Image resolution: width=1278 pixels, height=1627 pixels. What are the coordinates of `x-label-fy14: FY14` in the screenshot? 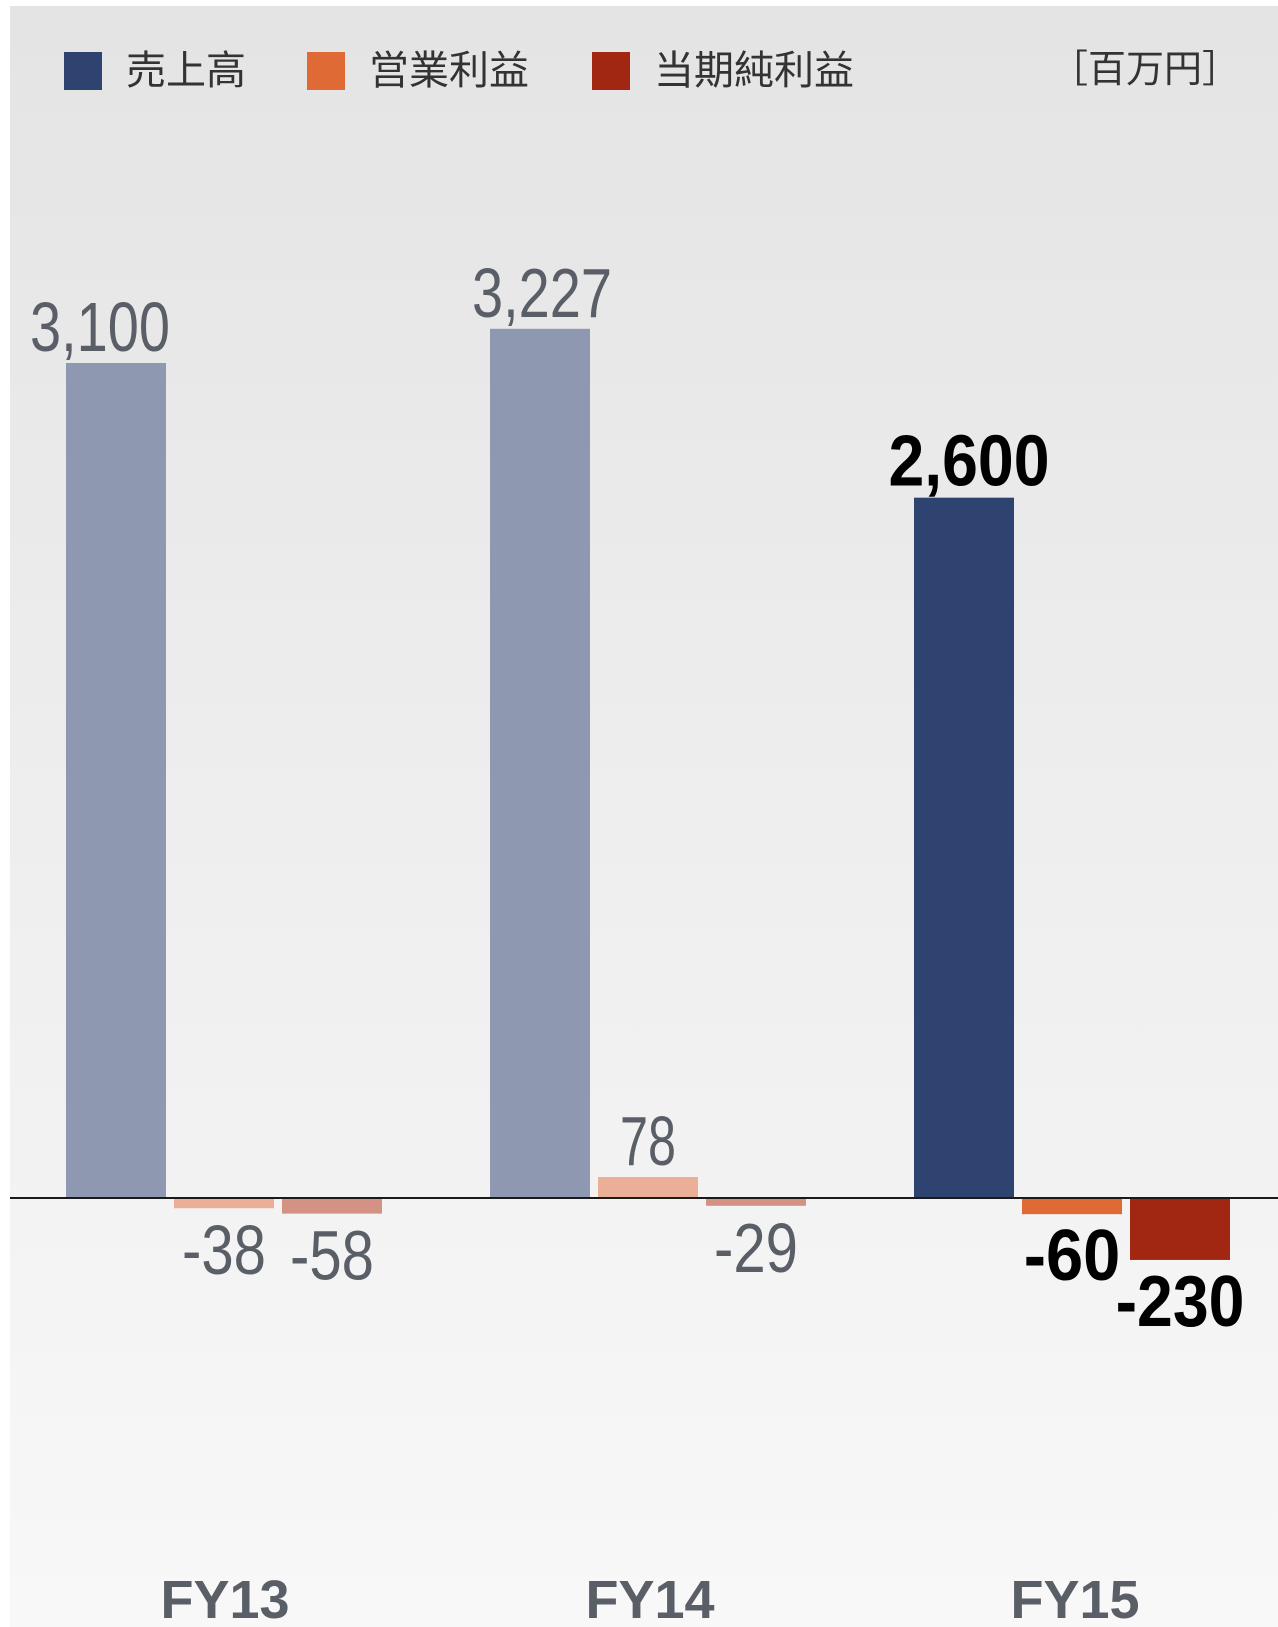 It's located at (649, 1598).